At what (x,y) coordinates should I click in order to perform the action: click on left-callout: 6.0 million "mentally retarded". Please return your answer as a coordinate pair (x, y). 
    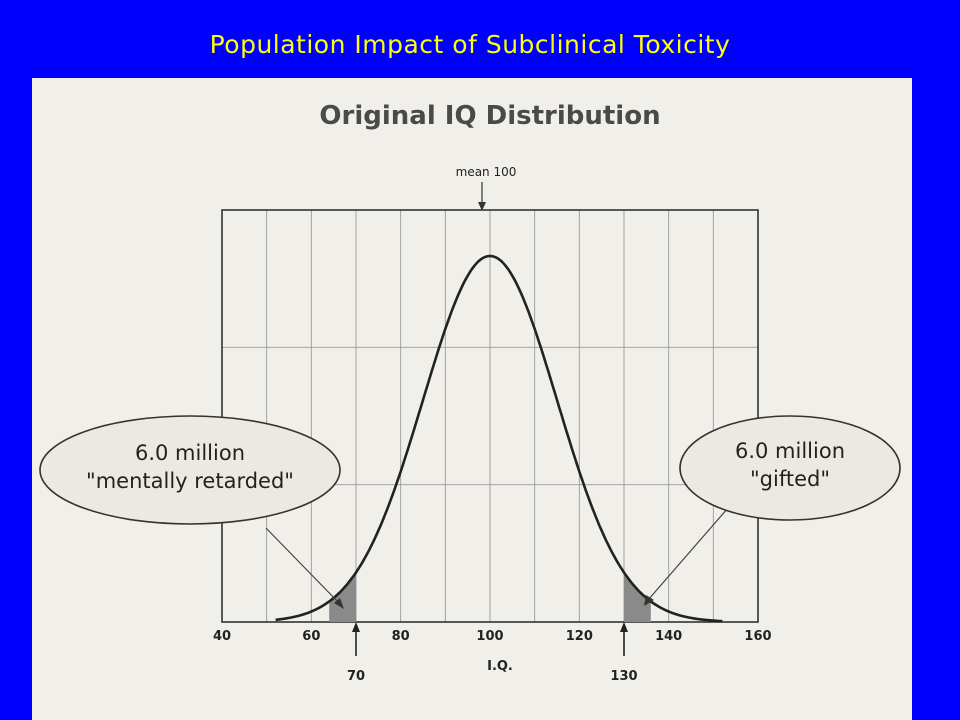
    Looking at the image, I should click on (190, 470).